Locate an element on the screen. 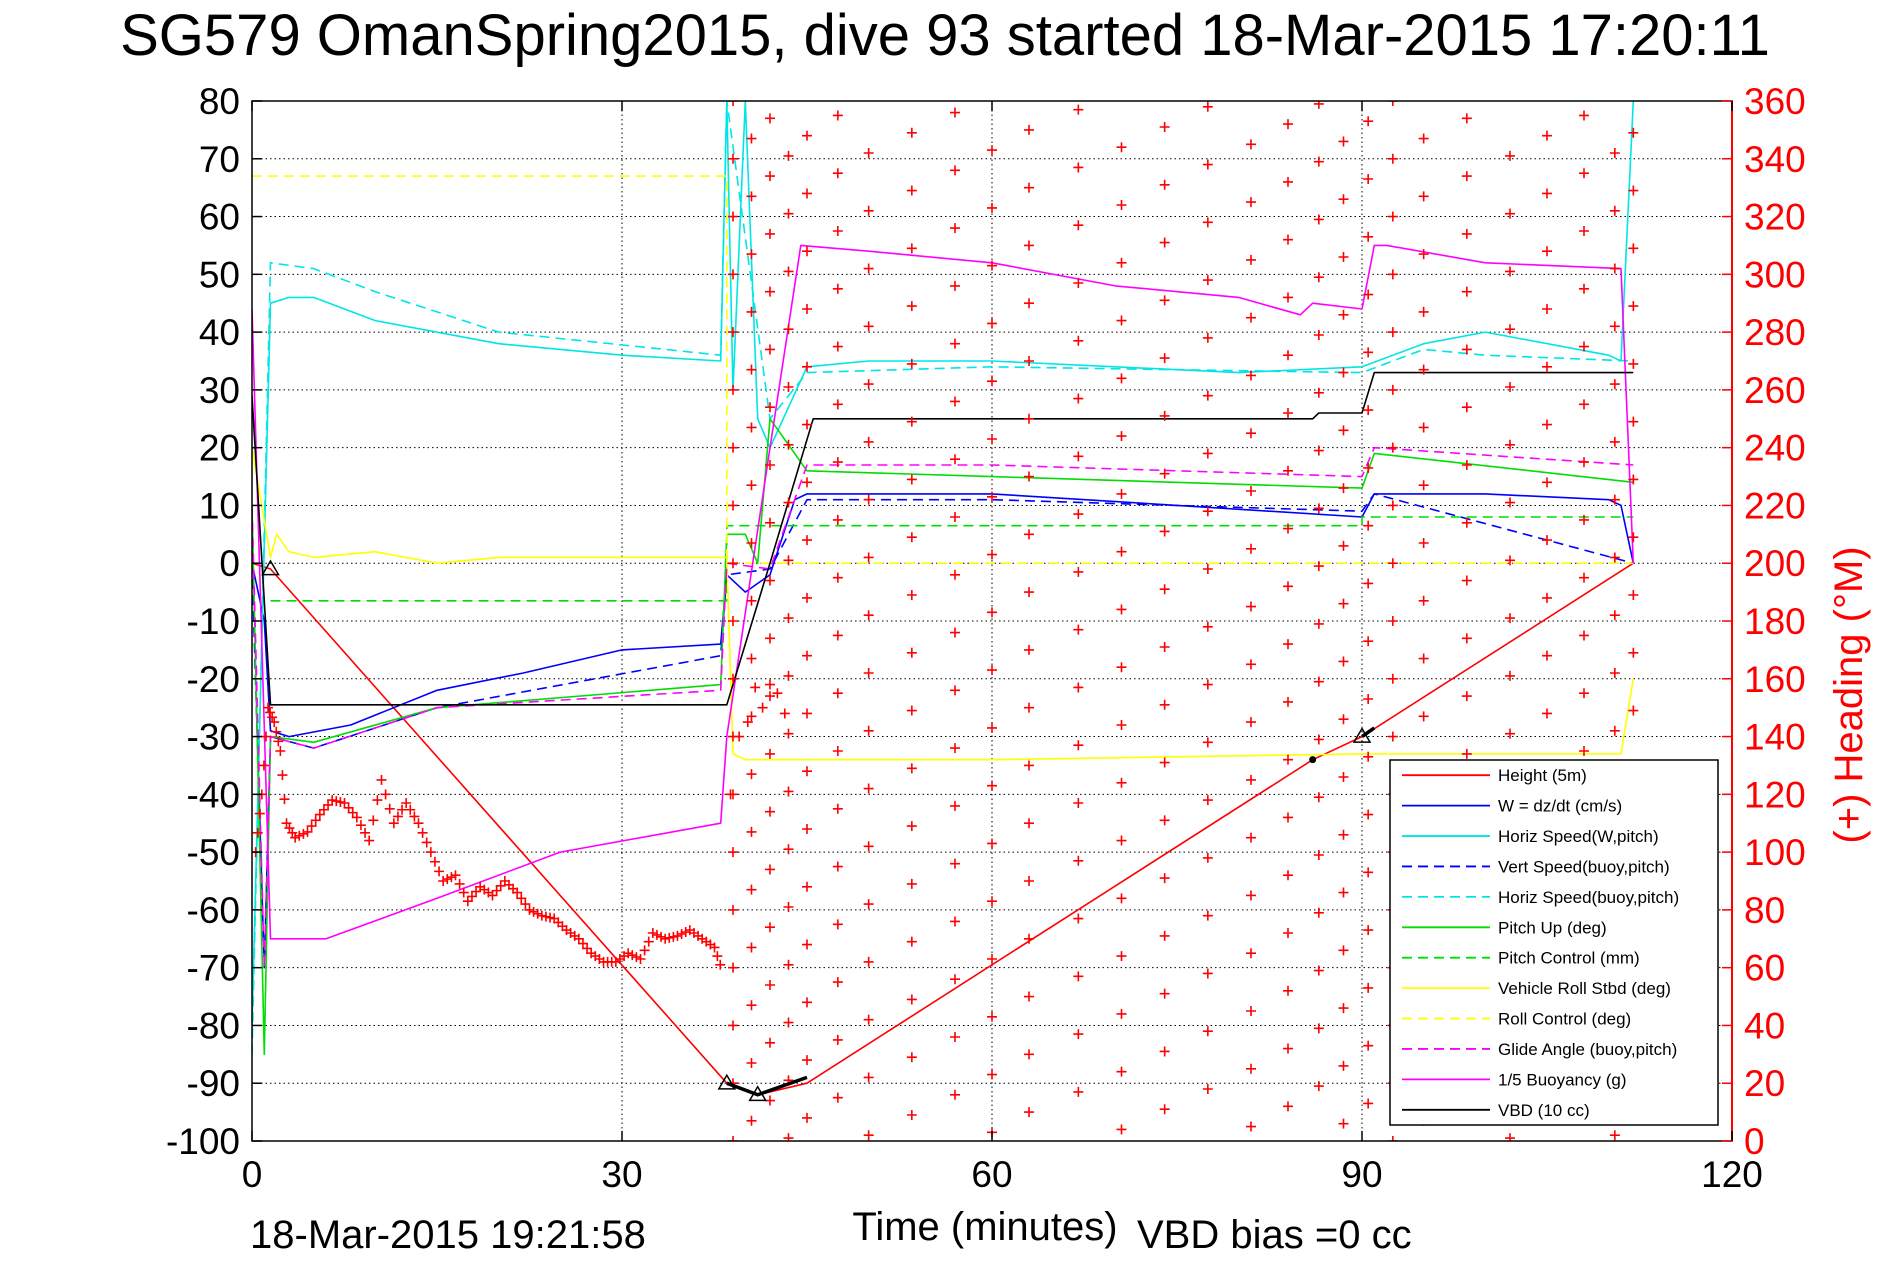  legend-label-height: Height (5m) is located at coordinates (1542, 775).